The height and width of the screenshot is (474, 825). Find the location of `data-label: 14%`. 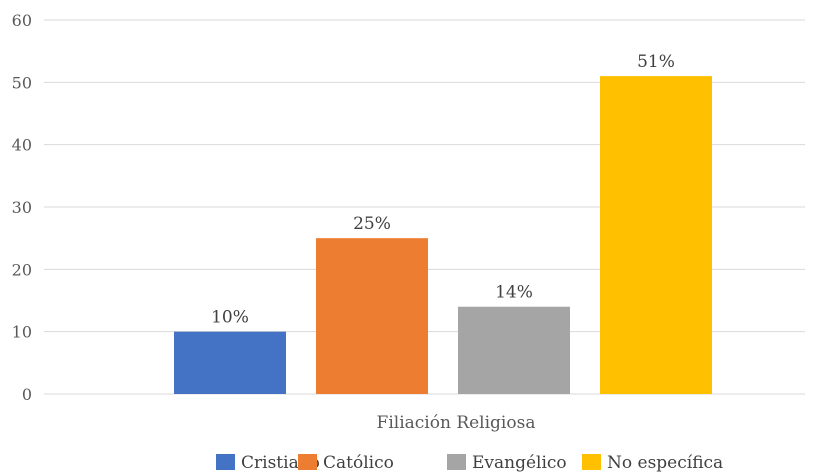

data-label: 14% is located at coordinates (514, 293).